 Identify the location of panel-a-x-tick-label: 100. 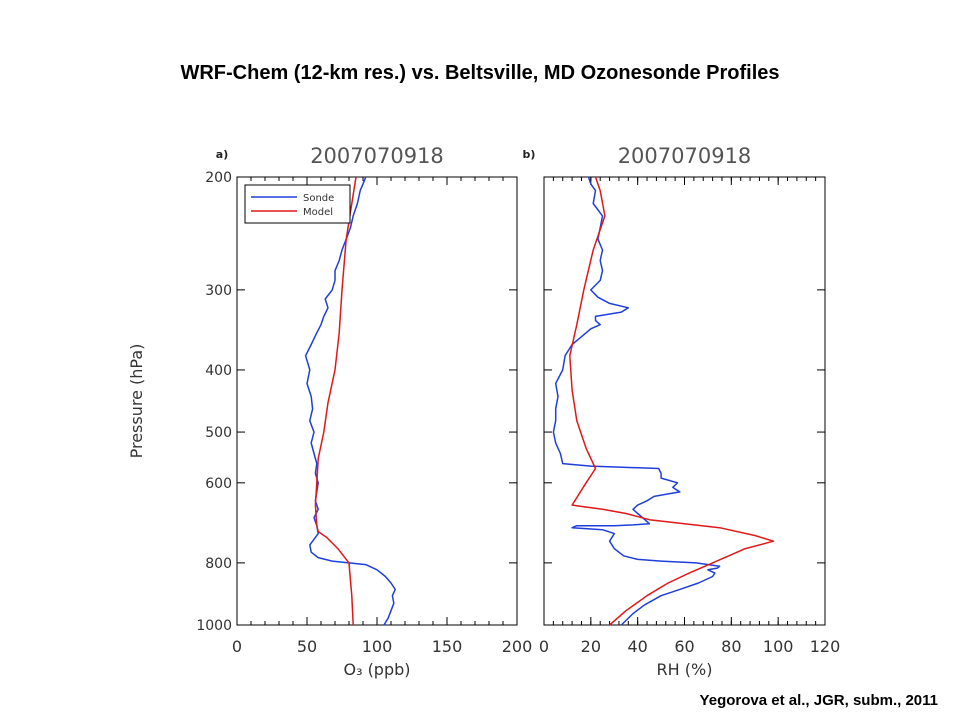
(377, 646).